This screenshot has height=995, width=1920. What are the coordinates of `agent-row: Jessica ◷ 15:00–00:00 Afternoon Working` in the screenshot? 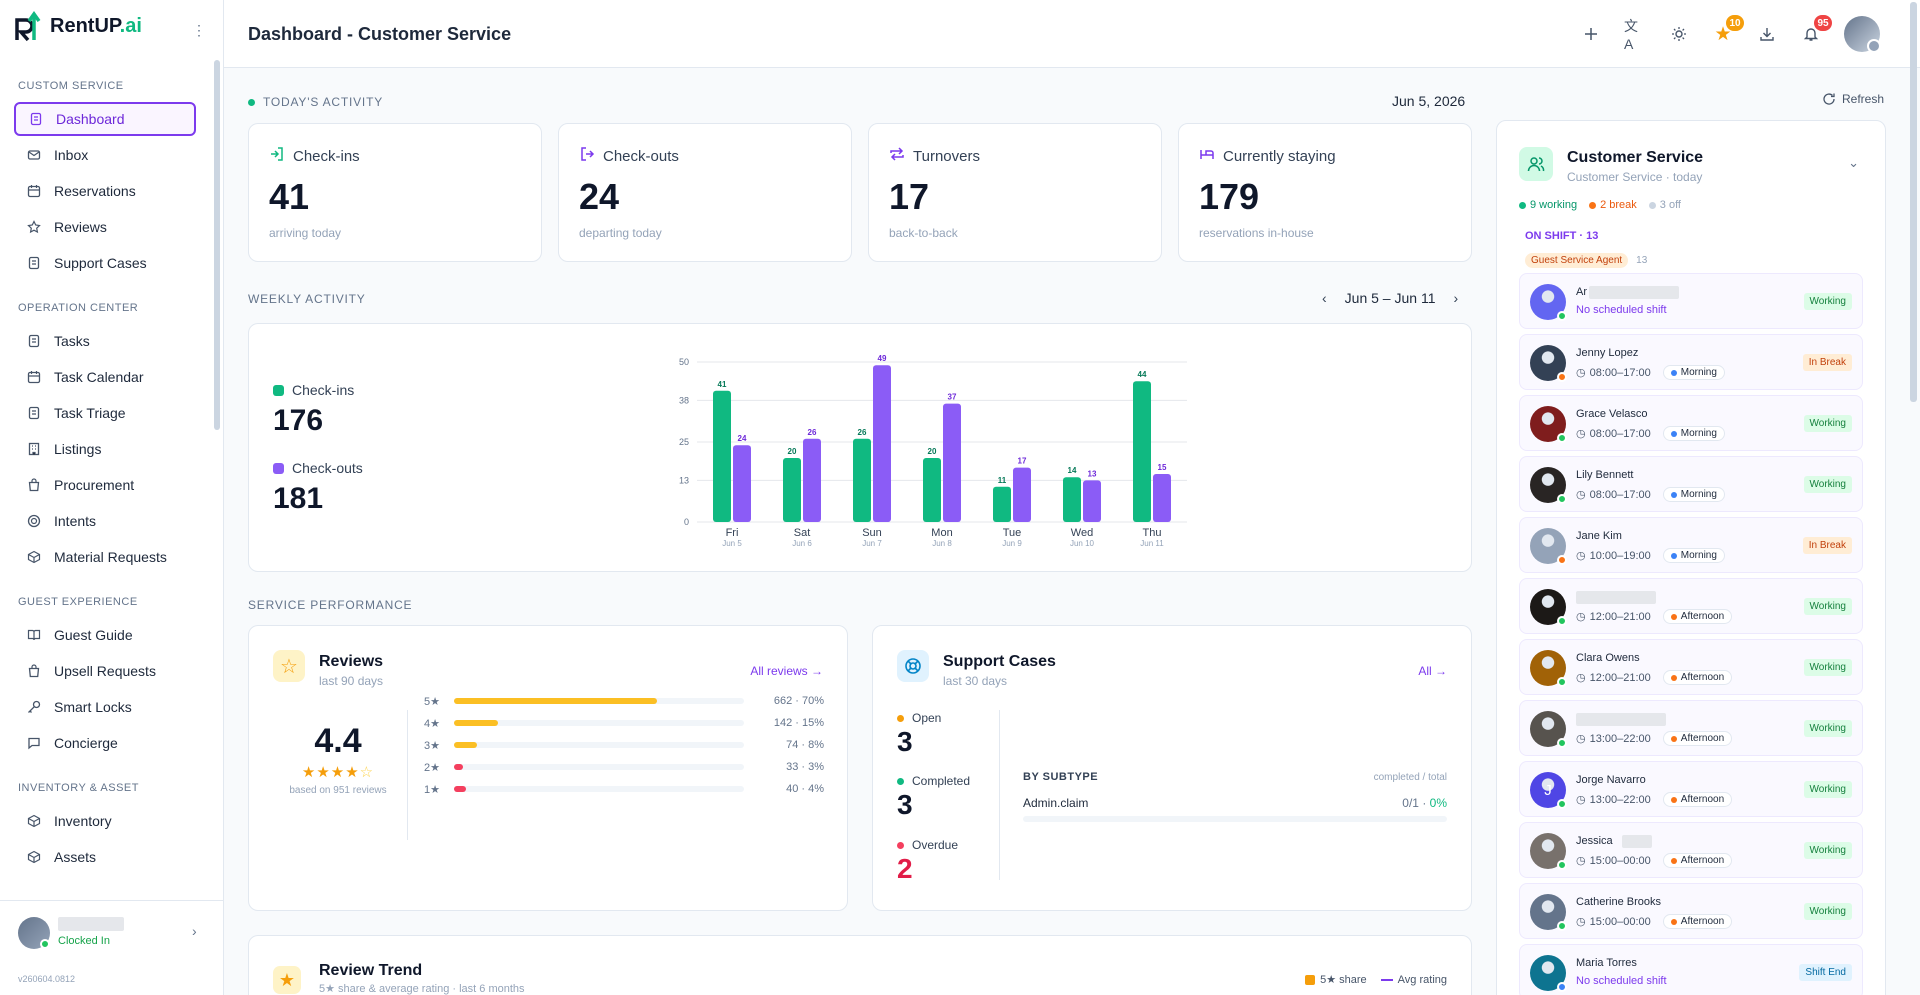 It's located at (1691, 850).